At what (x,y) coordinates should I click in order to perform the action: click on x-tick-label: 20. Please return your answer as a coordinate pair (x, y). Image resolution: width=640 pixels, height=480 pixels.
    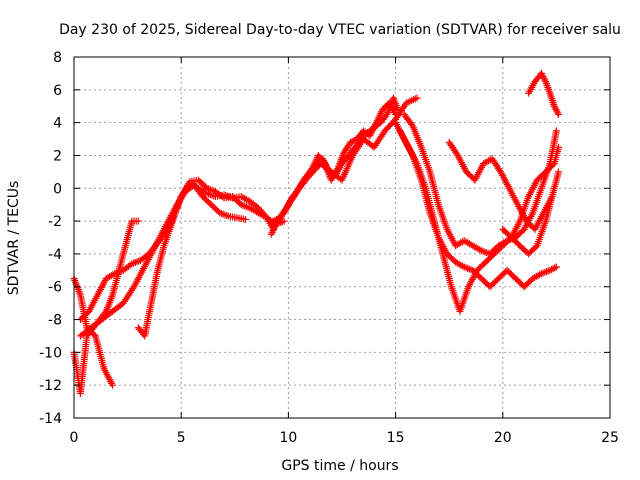
    Looking at the image, I should click on (503, 438).